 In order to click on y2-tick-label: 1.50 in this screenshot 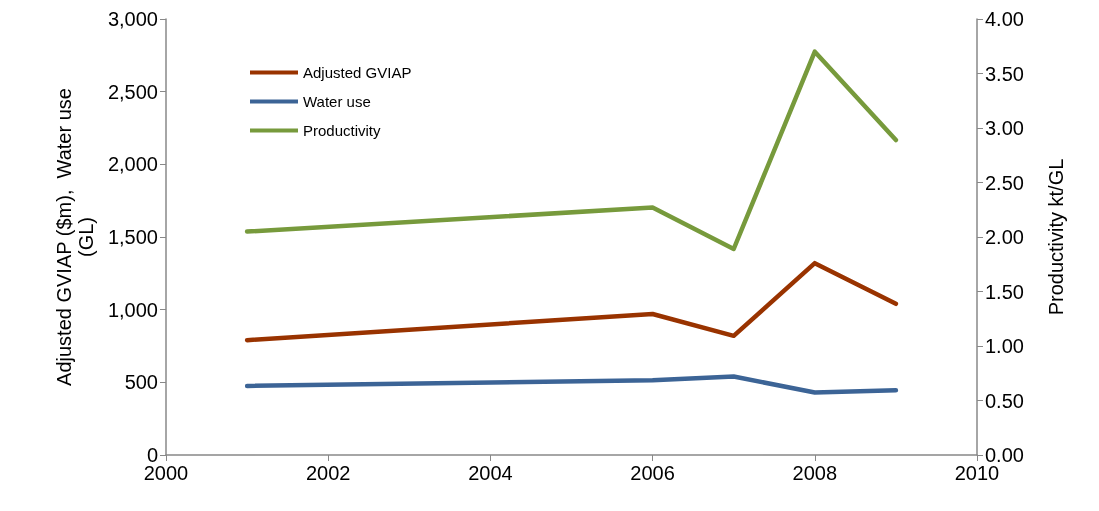, I will do `click(1004, 291)`.